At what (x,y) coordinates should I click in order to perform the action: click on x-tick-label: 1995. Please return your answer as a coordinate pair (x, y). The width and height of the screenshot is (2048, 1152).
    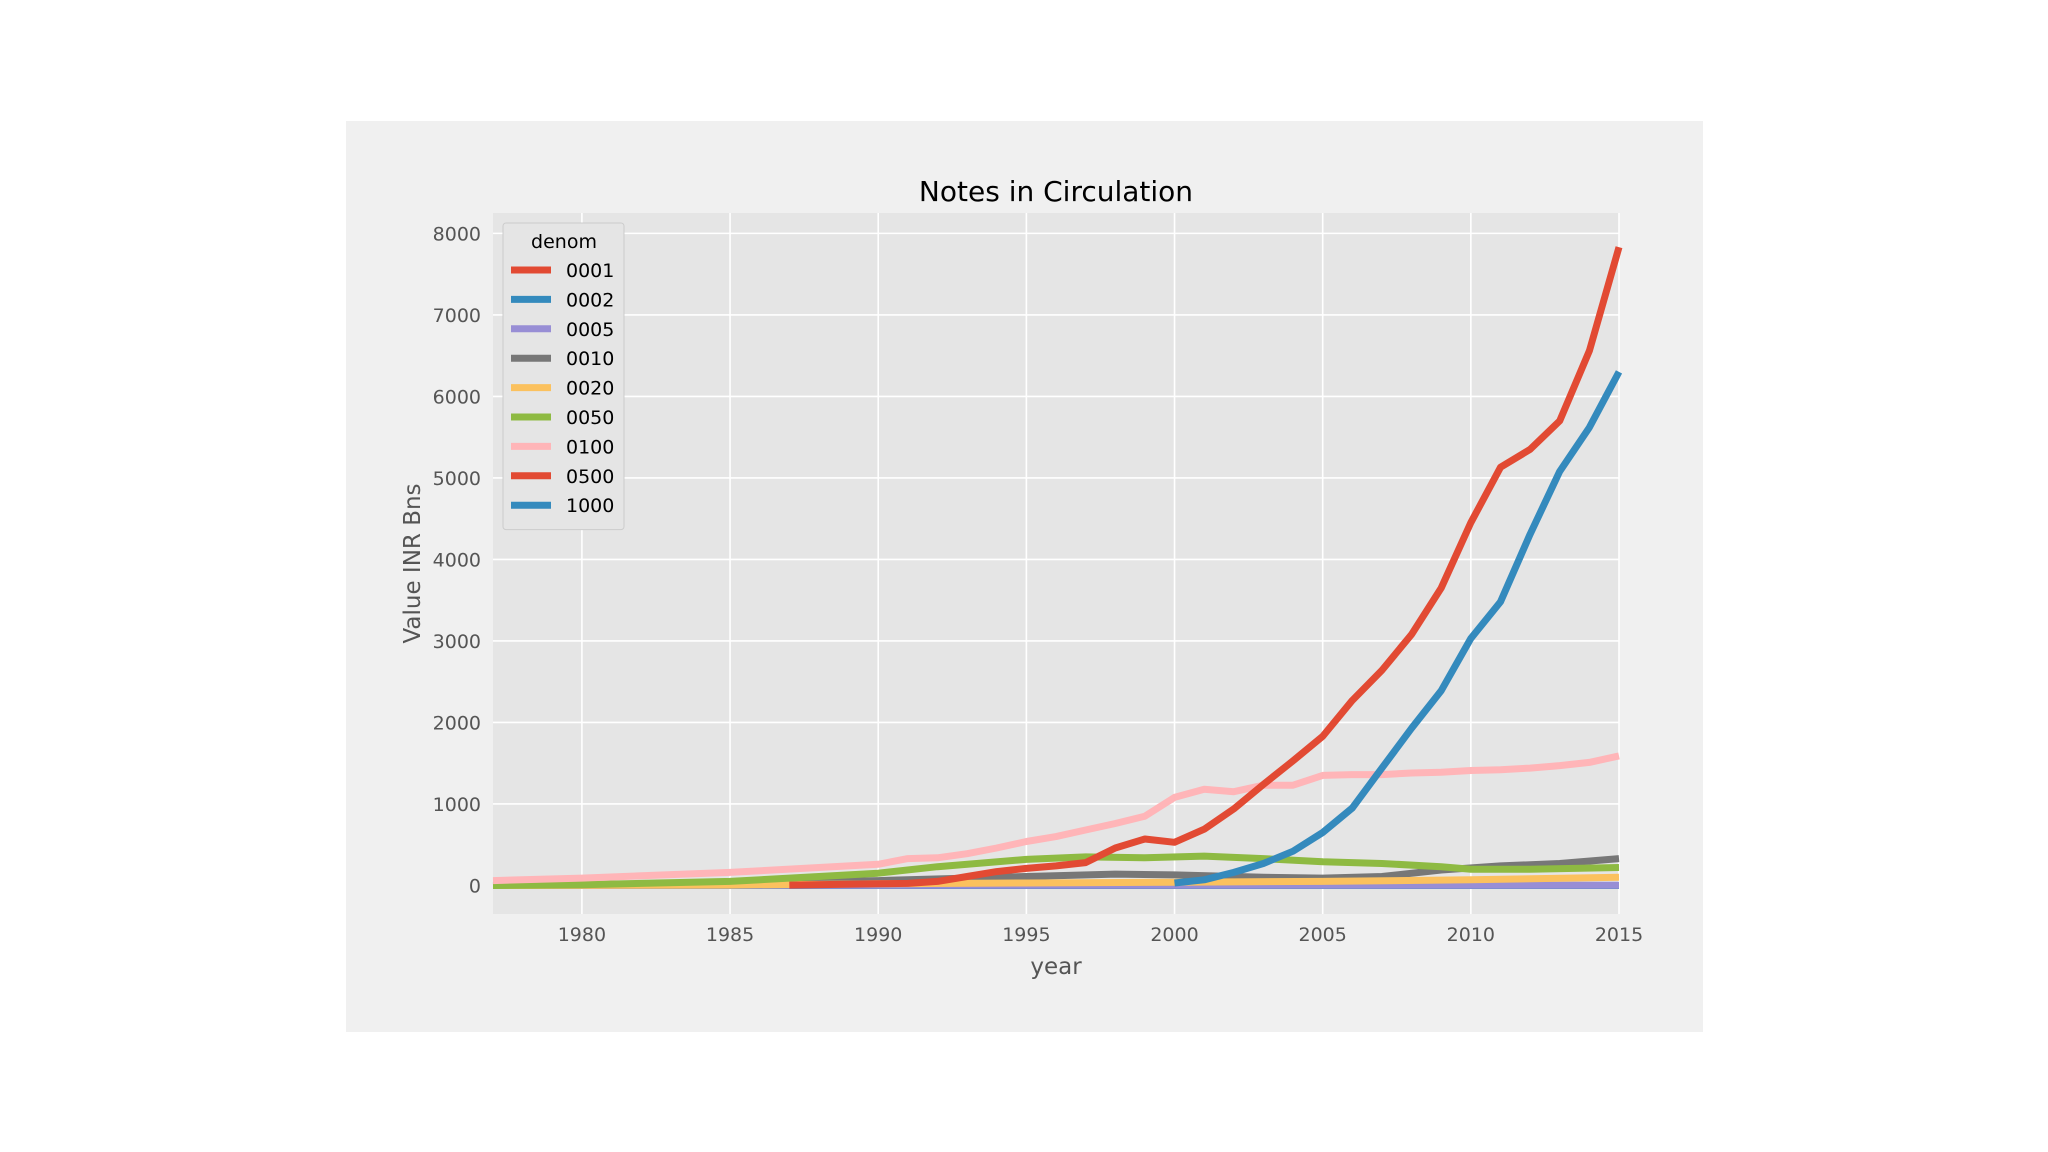
    Looking at the image, I should click on (1026, 935).